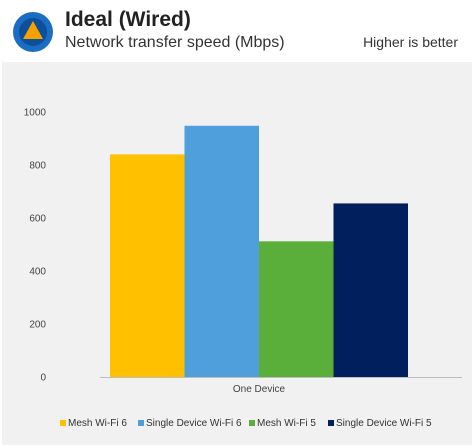  What do you see at coordinates (194, 423) in the screenshot?
I see `legend-label: Single Device Wi-Fi 6` at bounding box center [194, 423].